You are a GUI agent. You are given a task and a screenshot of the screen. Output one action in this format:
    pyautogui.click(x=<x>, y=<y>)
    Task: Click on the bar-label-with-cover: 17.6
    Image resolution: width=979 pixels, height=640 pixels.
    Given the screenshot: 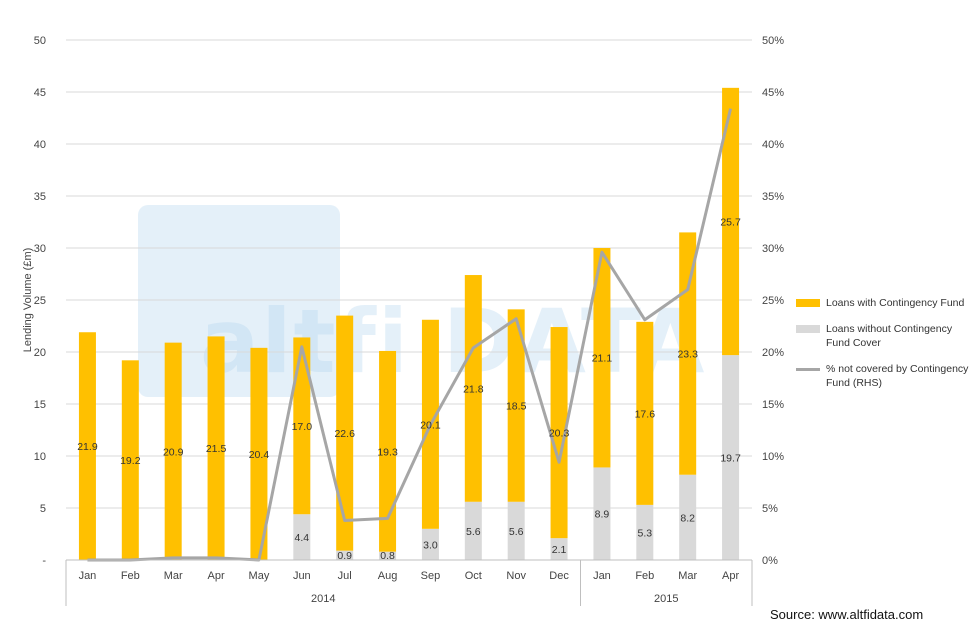 What is the action you would take?
    pyautogui.click(x=645, y=414)
    